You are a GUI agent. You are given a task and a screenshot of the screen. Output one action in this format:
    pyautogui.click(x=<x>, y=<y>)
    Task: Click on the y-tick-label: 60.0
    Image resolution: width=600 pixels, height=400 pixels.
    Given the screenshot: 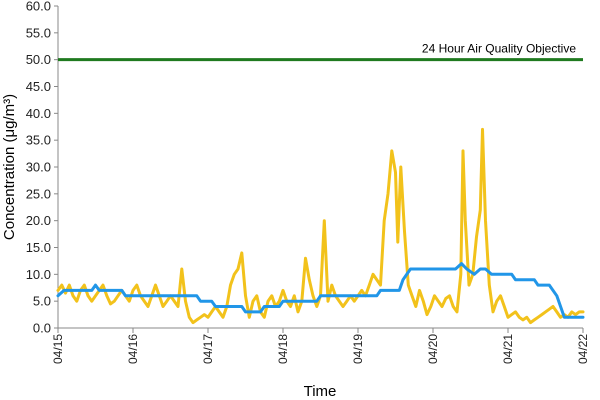 What is the action you would take?
    pyautogui.click(x=38, y=7)
    